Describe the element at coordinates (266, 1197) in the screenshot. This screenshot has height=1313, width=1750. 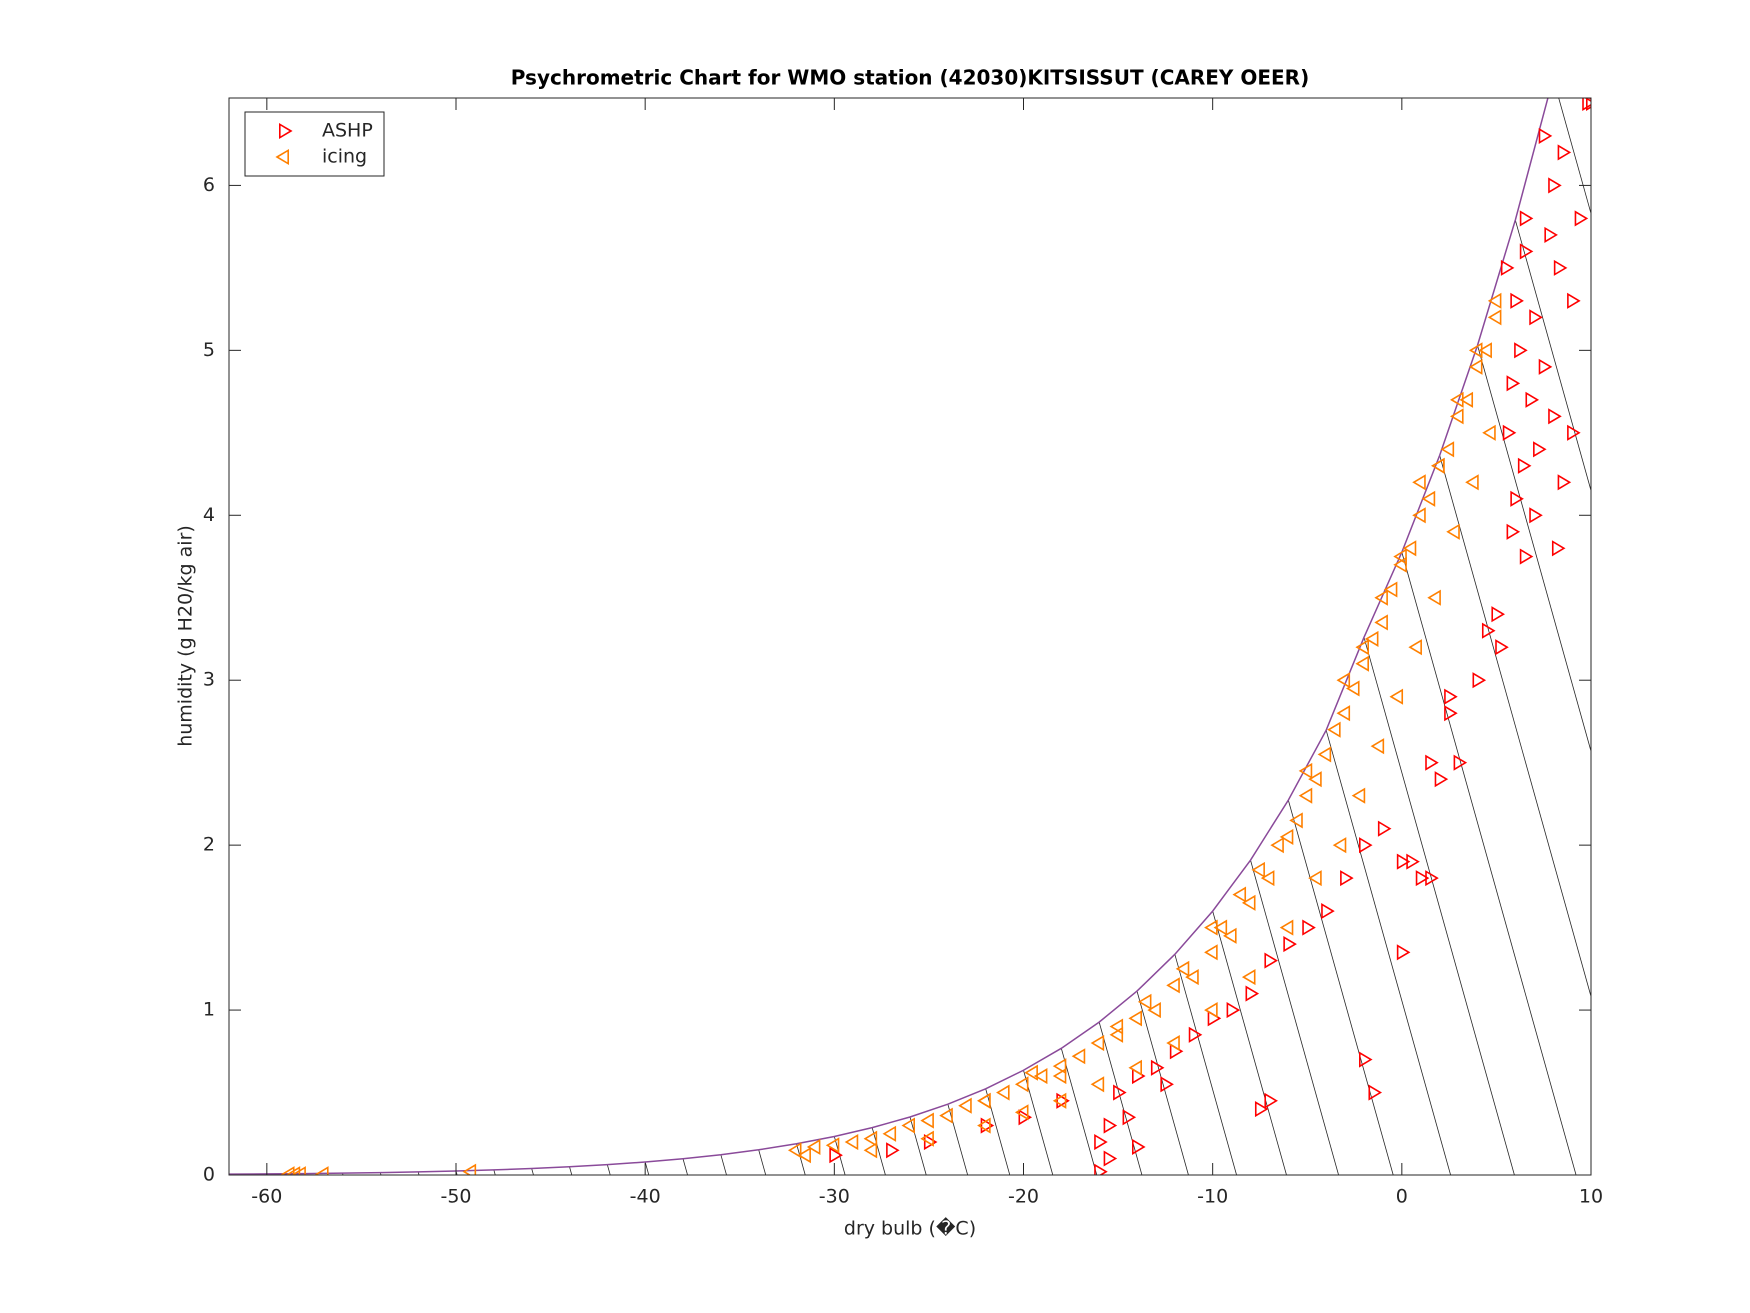
I see `x-tick-label: -60` at that location.